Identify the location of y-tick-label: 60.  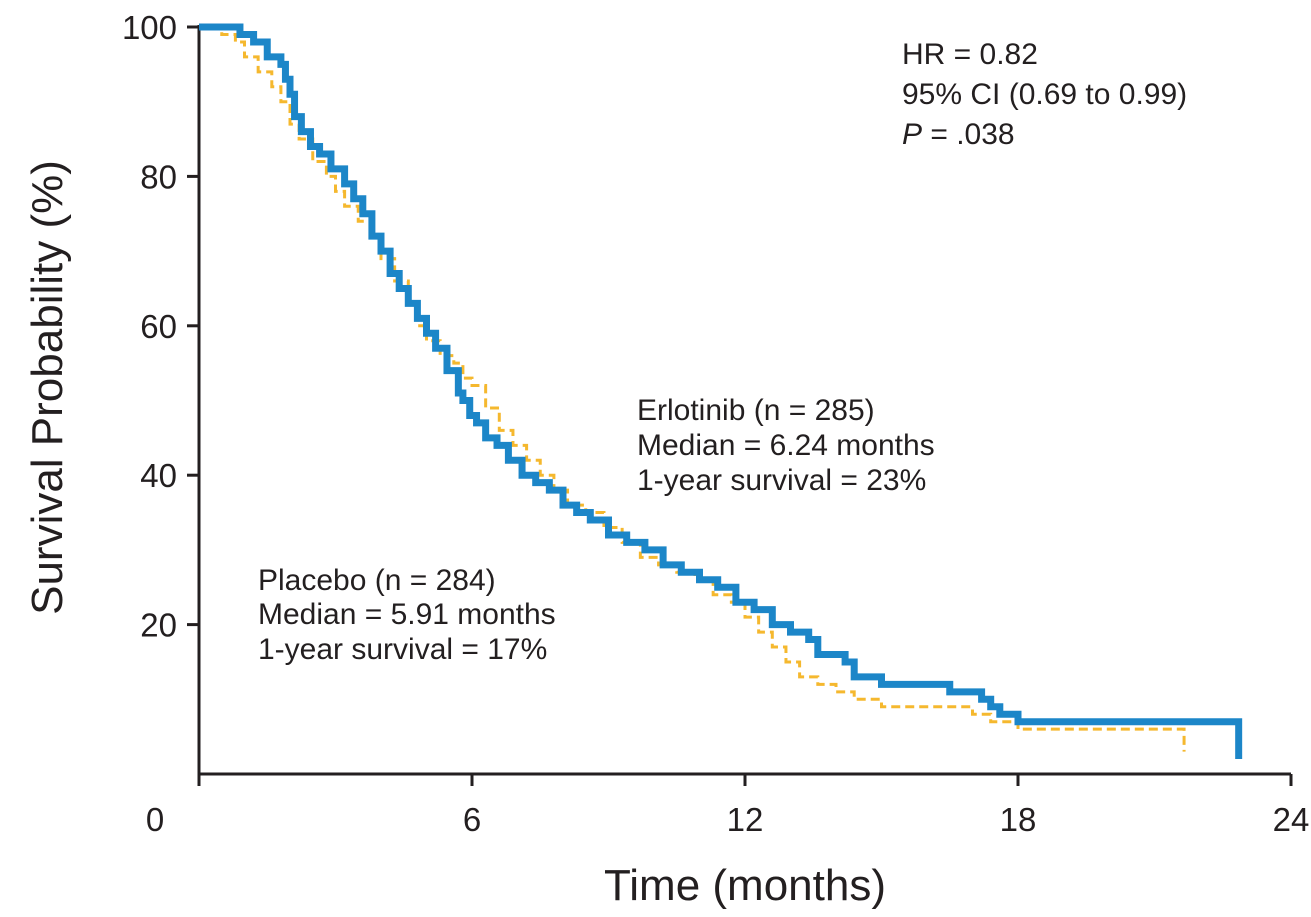
(158, 326).